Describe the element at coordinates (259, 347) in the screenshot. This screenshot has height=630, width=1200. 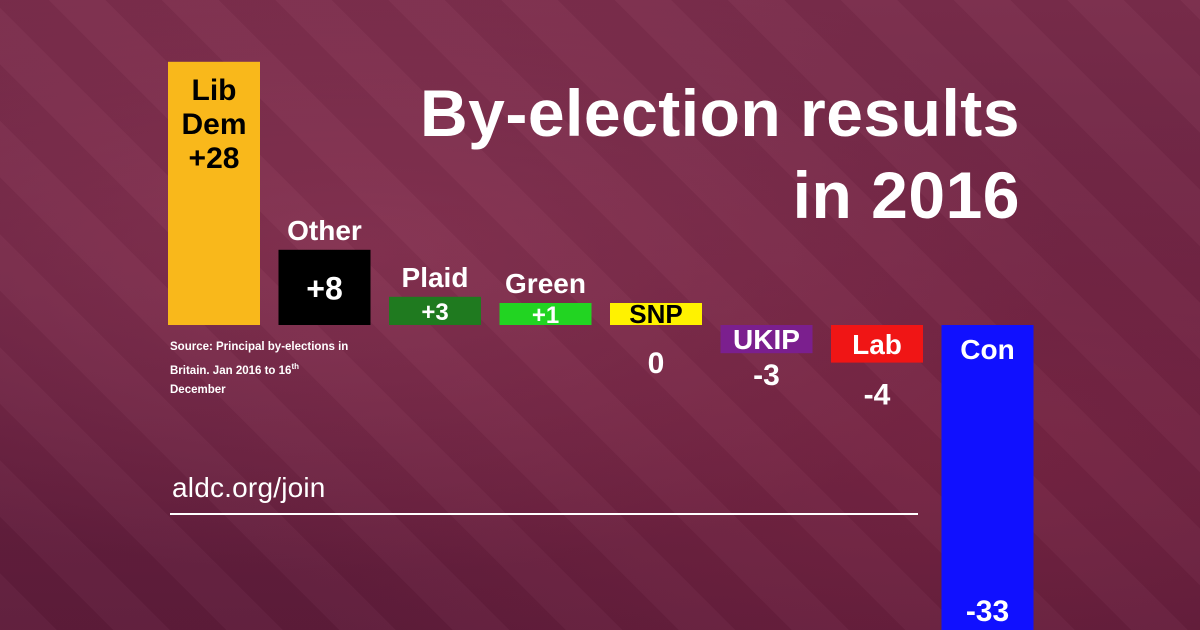
I see `source-line-1: Source: Principal by-elections in` at that location.